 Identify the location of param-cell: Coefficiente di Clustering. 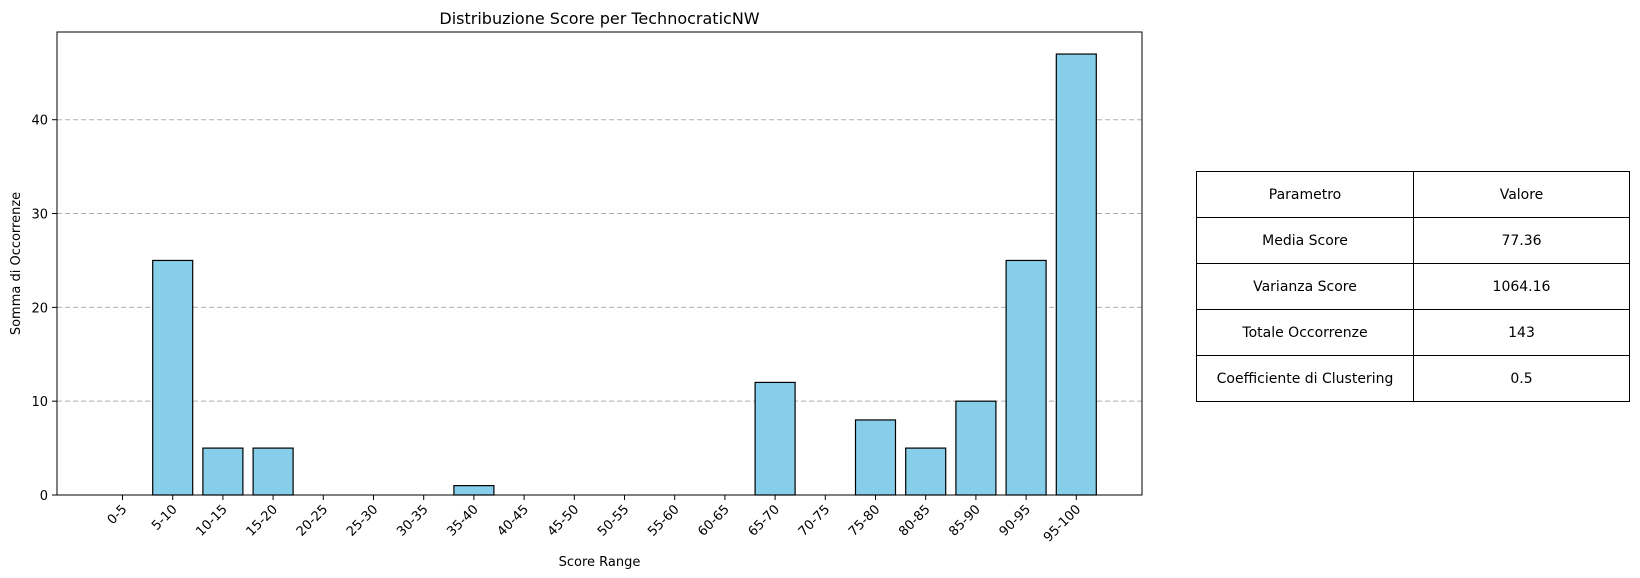
(1305, 378).